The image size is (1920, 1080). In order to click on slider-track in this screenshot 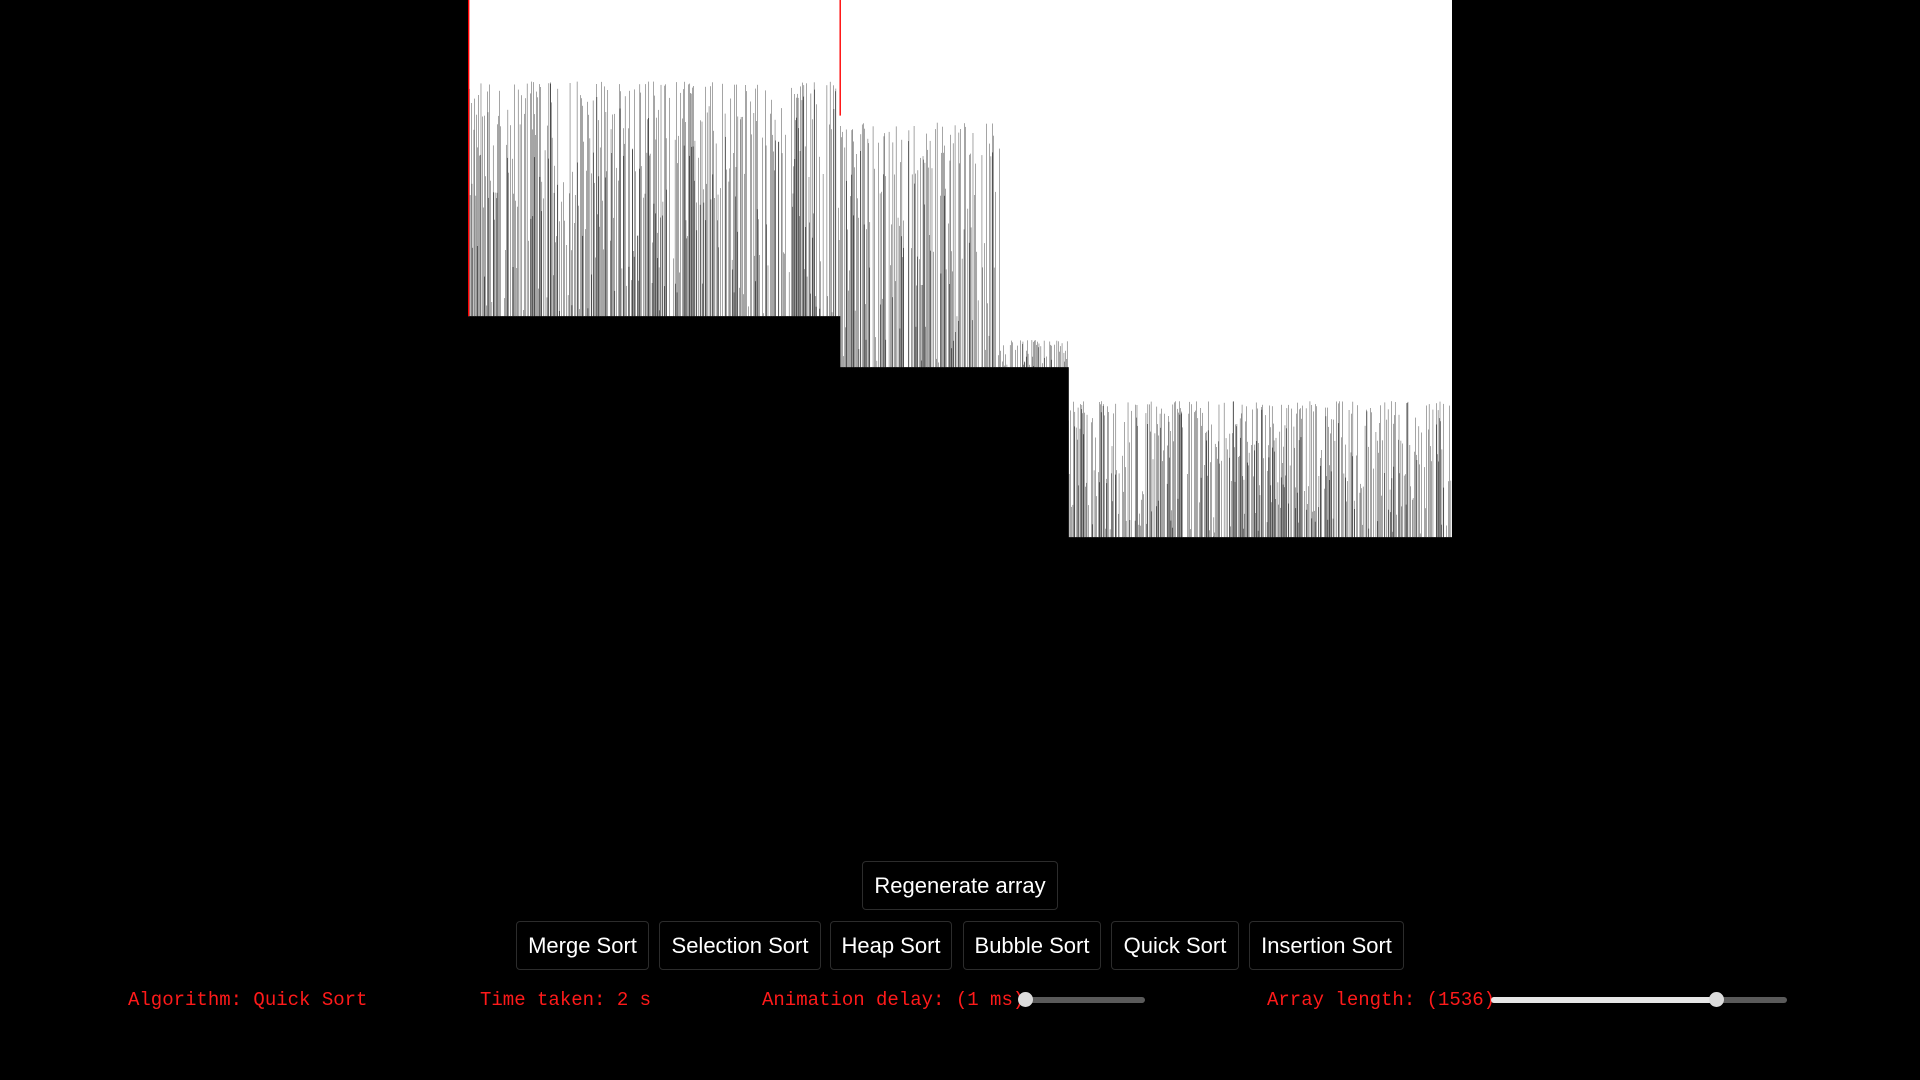, I will do `click(1085, 1000)`.